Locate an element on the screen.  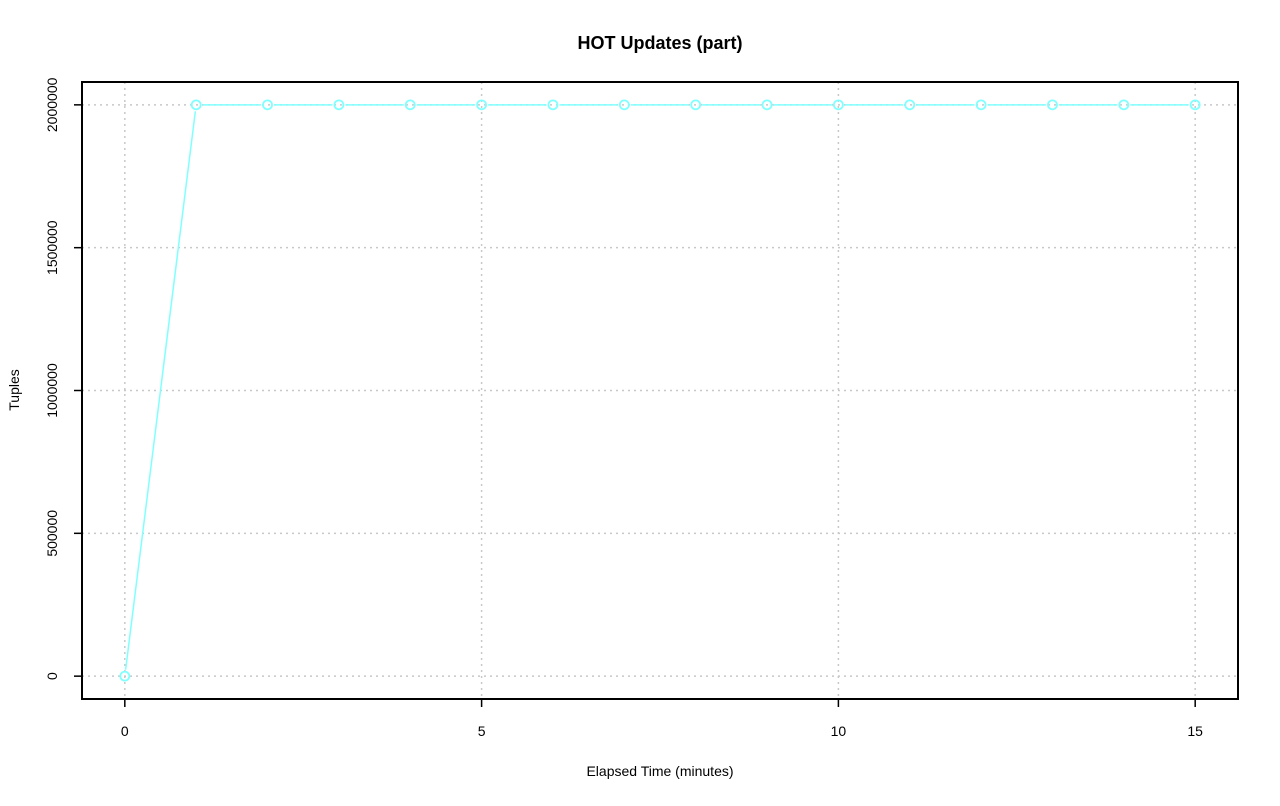
x-tick-label: 0 is located at coordinates (125, 731).